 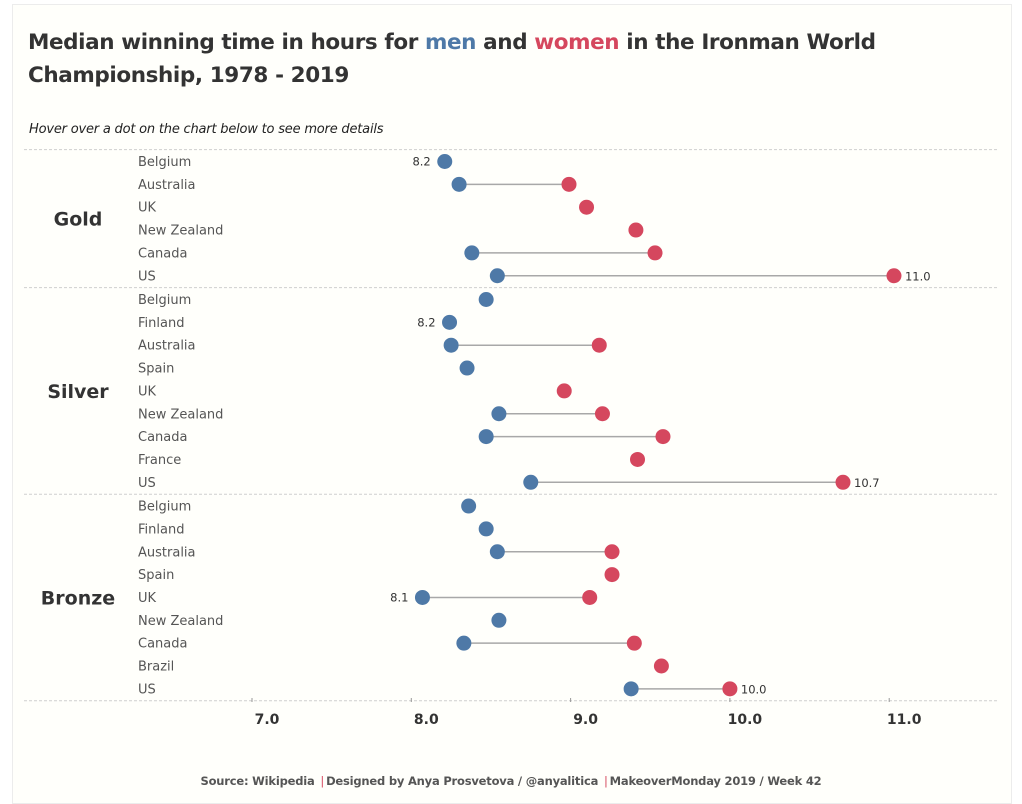 What do you see at coordinates (267, 720) in the screenshot?
I see `x-axis-tick-label: 7.0` at bounding box center [267, 720].